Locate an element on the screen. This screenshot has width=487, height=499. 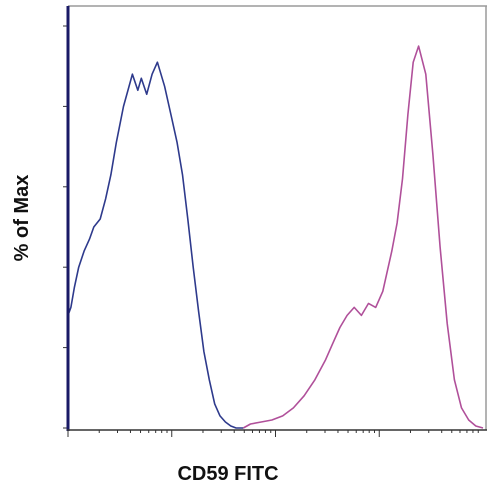
y-axis-ticks is located at coordinates (65, 227).